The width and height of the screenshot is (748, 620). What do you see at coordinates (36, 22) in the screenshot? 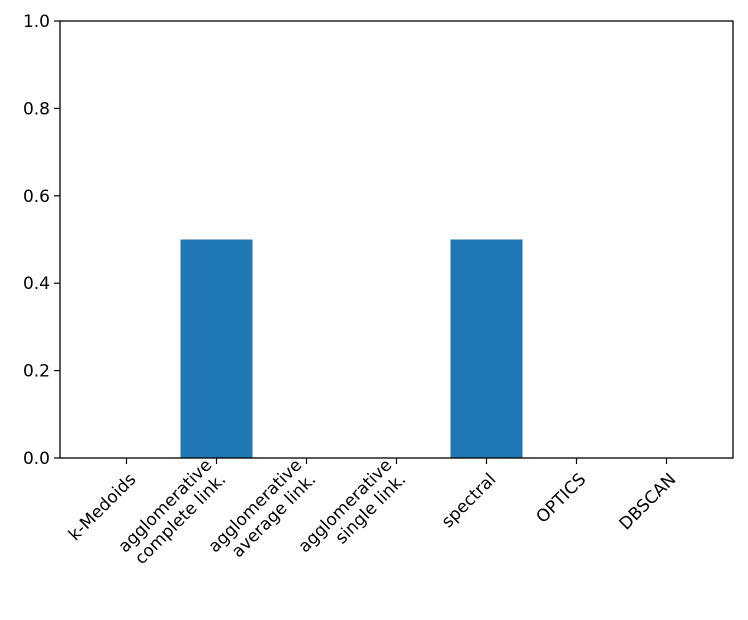
I see `y-tick-label: 1.0` at bounding box center [36, 22].